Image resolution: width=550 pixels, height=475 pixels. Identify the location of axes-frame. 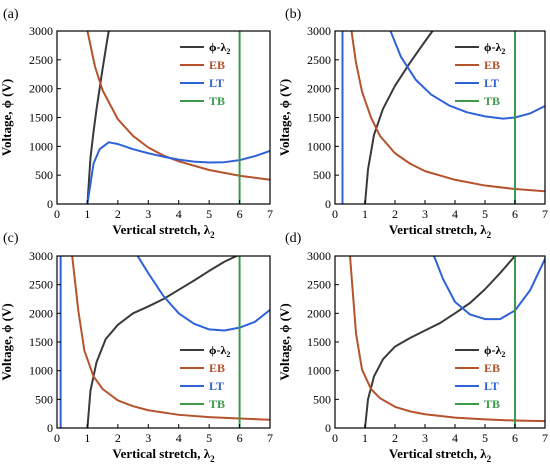
(440, 342).